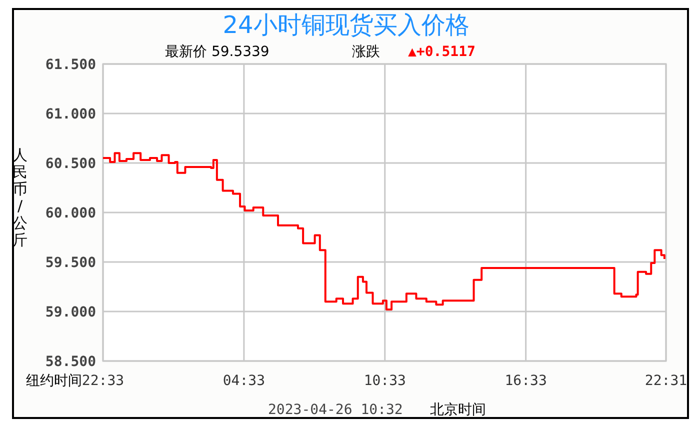 This screenshot has width=691, height=428. Describe the element at coordinates (335, 410) in the screenshot. I see `text: 2023-04-26 10:32` at that location.